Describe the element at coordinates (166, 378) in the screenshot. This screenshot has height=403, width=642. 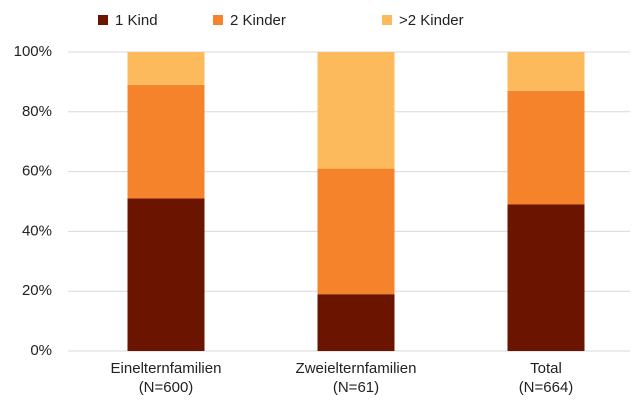
I see `x-tick-label: Einelternfamilien (N=600)` at that location.